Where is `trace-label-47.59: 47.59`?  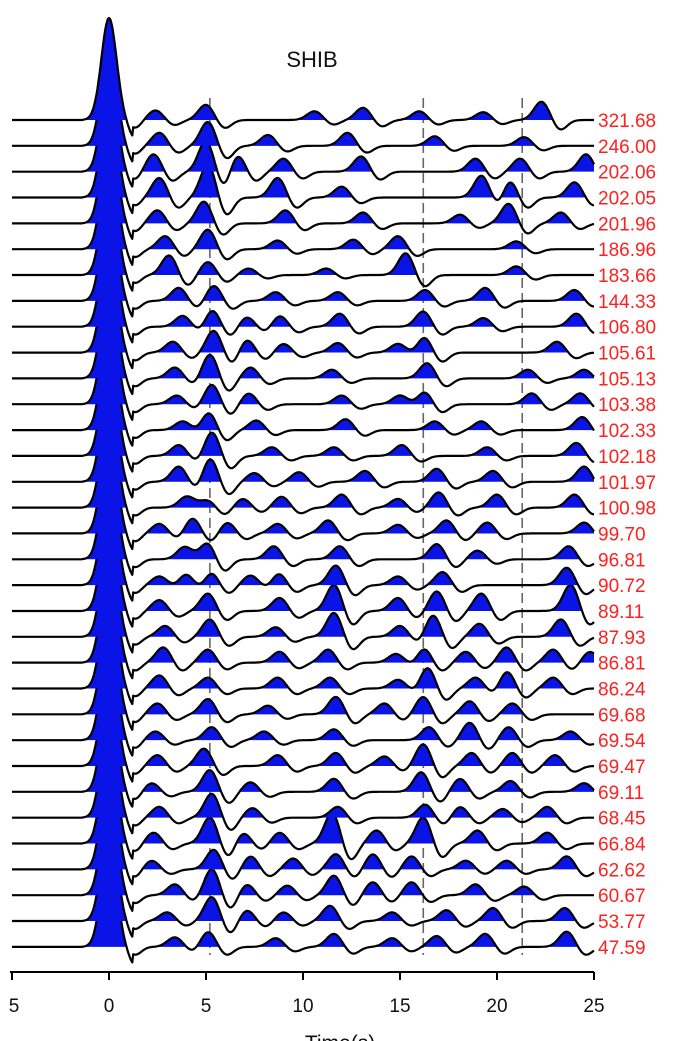
trace-label-47.59: 47.59 is located at coordinates (622, 948).